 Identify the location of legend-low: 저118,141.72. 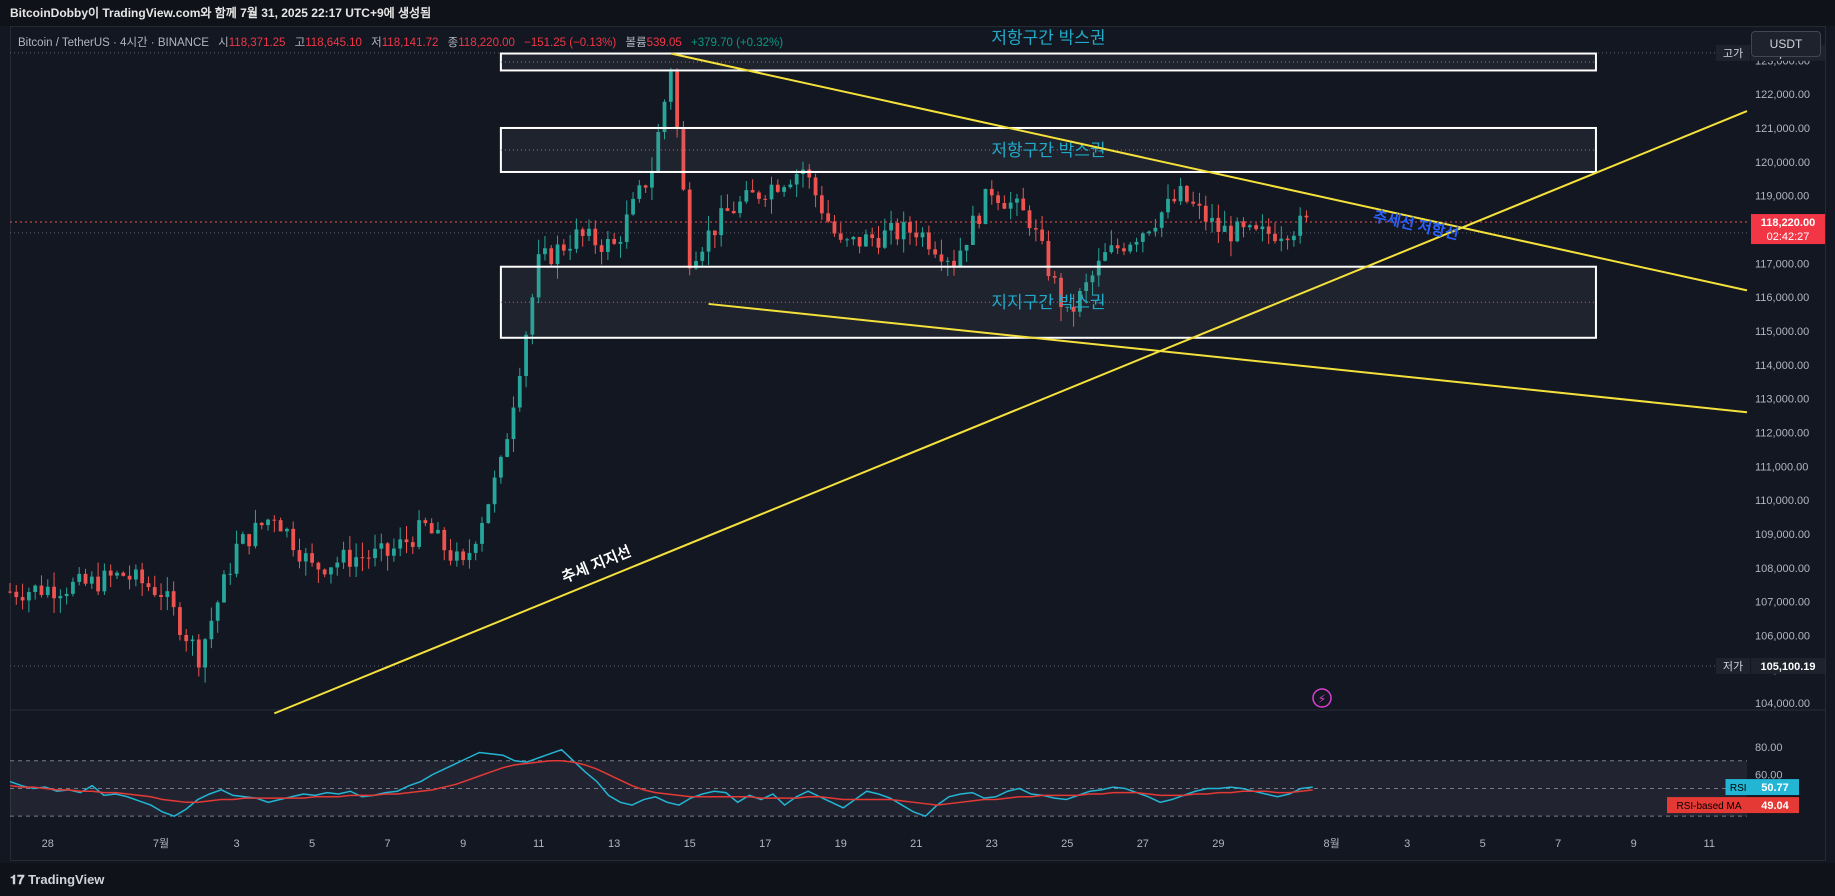
(404, 43).